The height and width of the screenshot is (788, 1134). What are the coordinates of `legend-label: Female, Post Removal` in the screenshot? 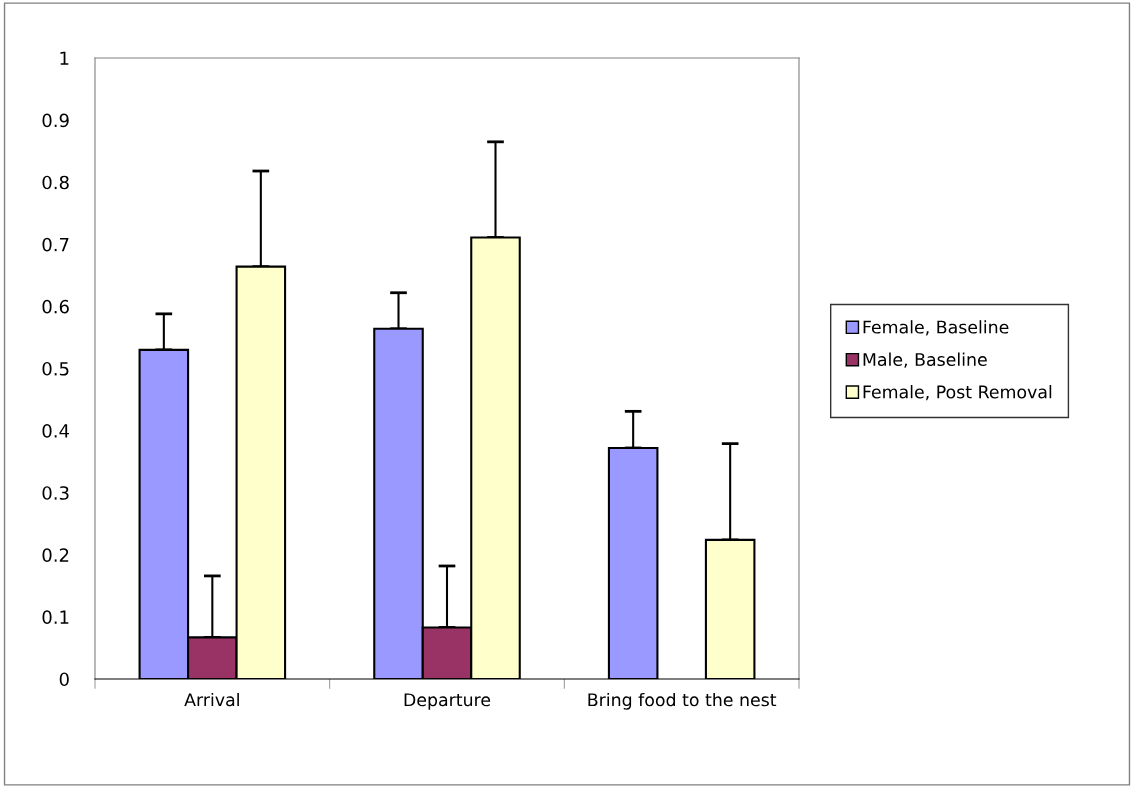 It's located at (957, 393).